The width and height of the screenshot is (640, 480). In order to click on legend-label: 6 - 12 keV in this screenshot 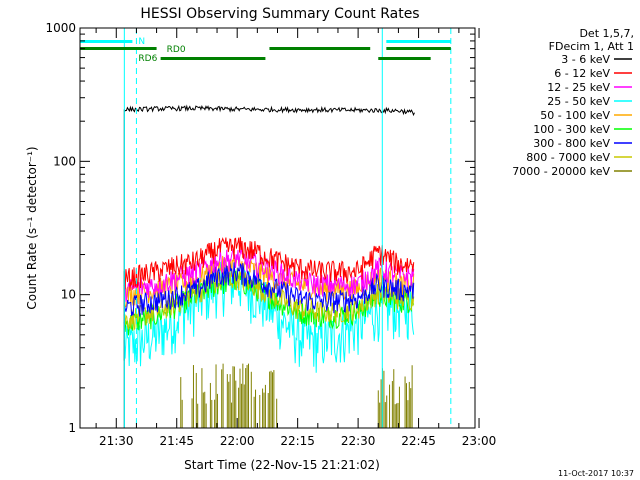, I will do `click(582, 73)`.